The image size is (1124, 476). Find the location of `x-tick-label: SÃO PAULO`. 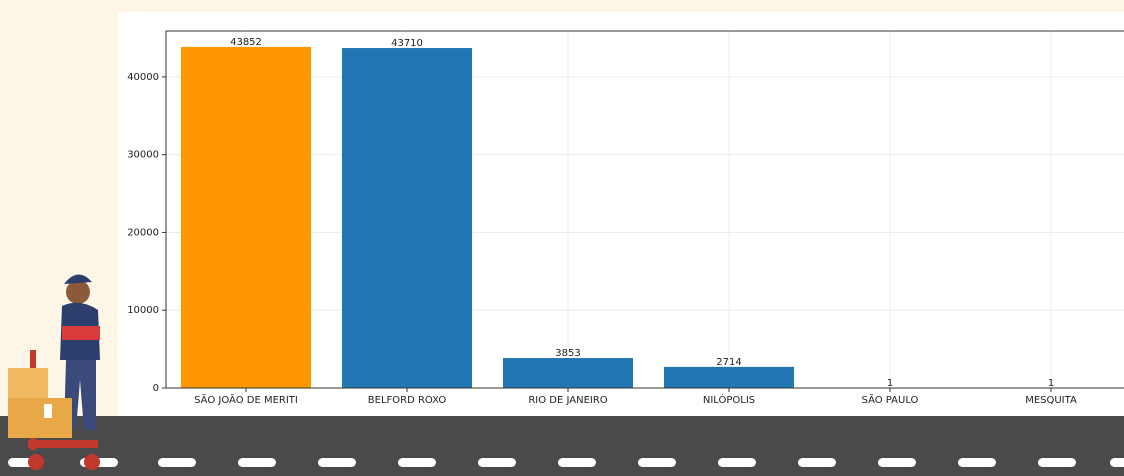

x-tick-label: SÃO PAULO is located at coordinates (890, 399).